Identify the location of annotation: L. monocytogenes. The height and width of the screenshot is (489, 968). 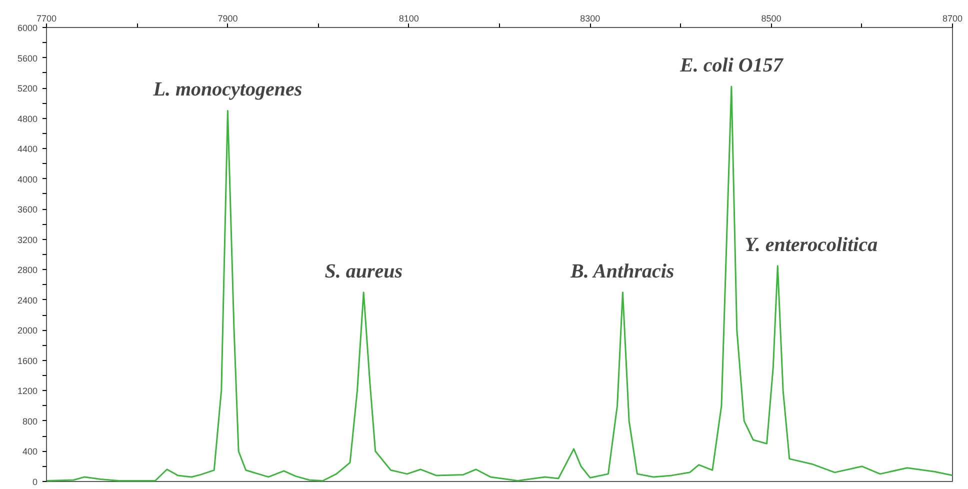
(227, 89).